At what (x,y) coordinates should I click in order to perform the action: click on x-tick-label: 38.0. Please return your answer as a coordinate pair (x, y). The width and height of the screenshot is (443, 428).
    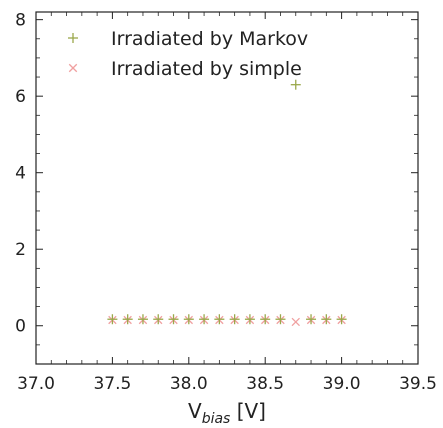
    Looking at the image, I should click on (189, 384).